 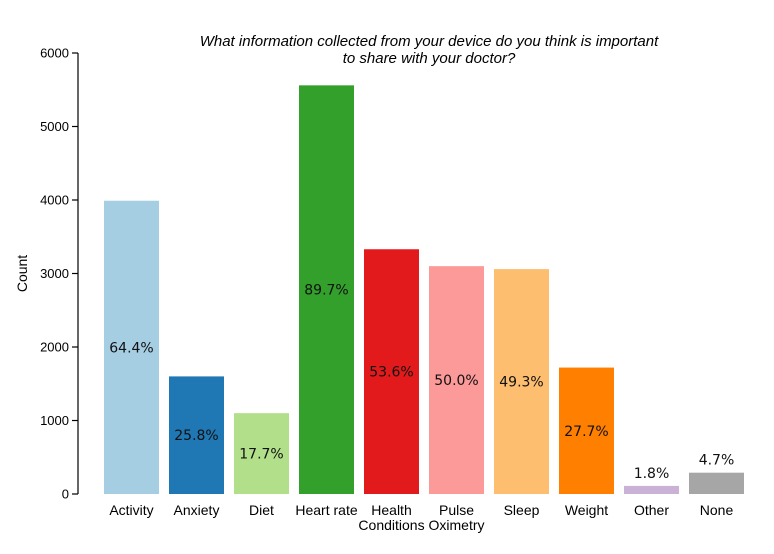 What do you see at coordinates (586, 510) in the screenshot?
I see `category-label: Weight` at bounding box center [586, 510].